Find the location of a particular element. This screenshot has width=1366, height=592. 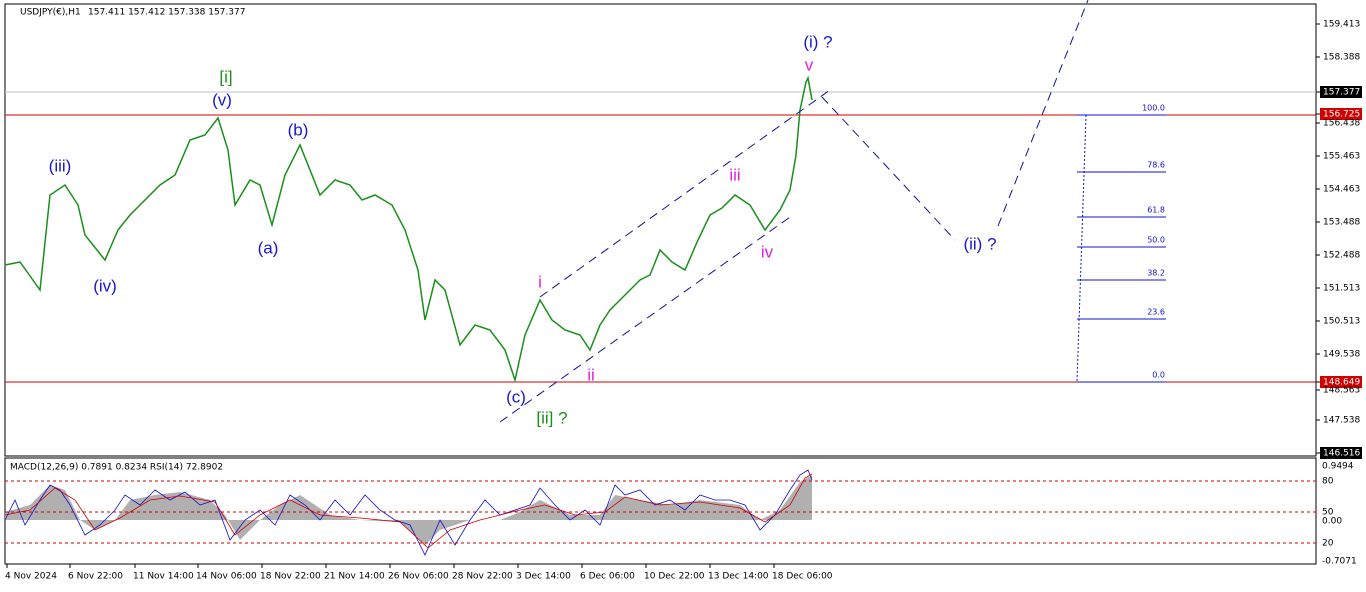

wave-label: (a) is located at coordinates (268, 247).